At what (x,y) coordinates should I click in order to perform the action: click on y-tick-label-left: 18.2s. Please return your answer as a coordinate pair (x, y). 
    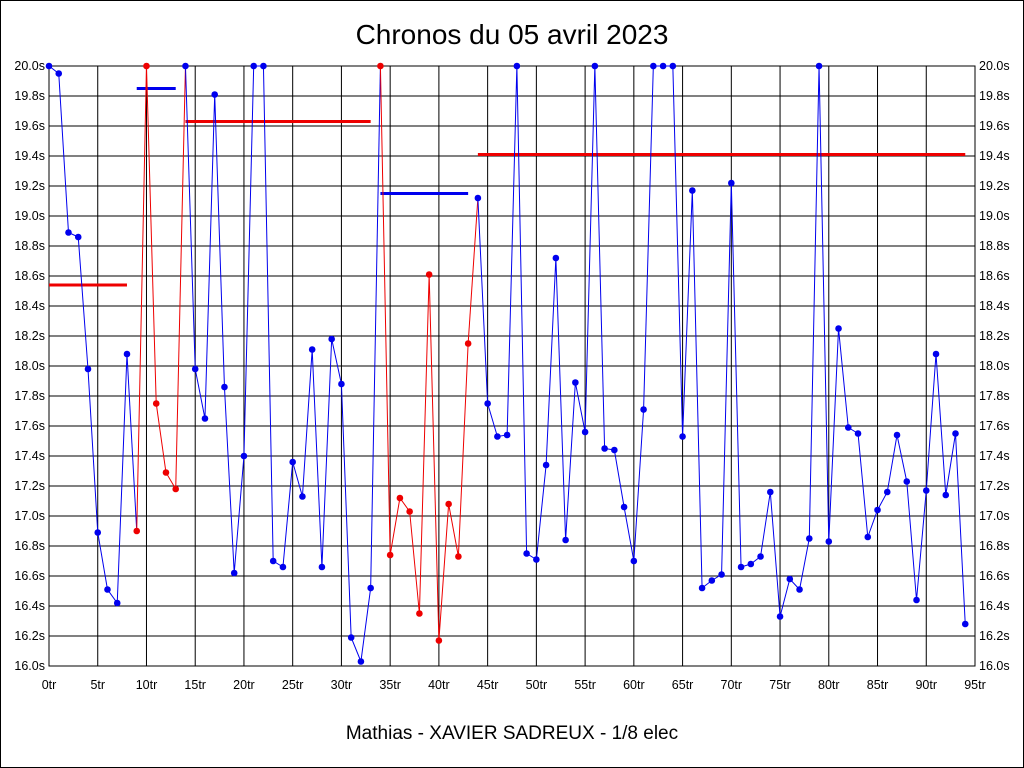
    Looking at the image, I should click on (29, 336).